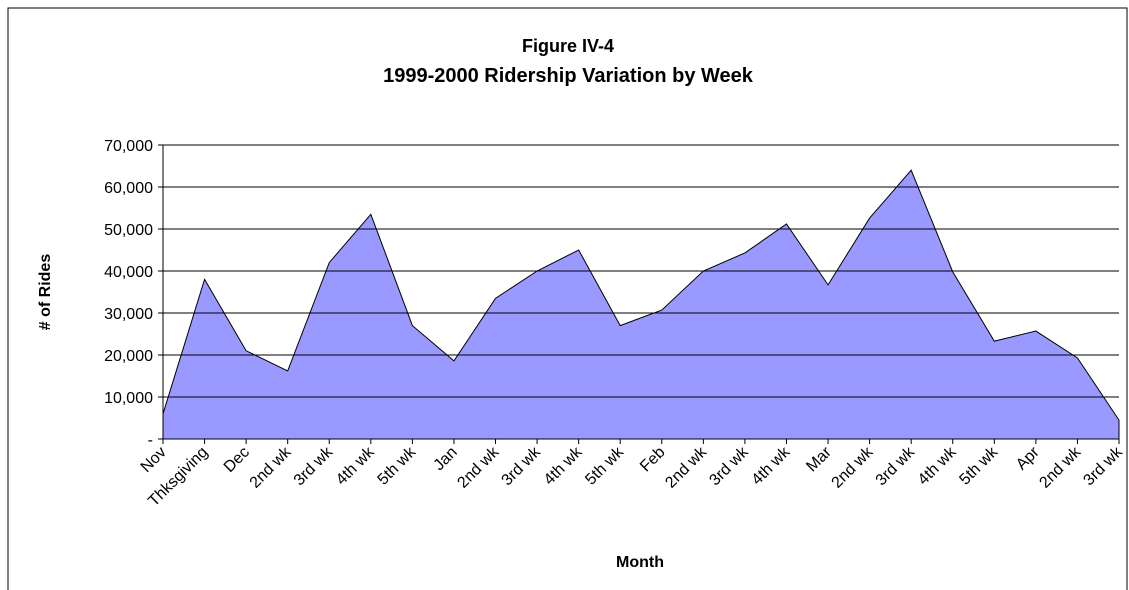 Image resolution: width=1129 pixels, height=590 pixels. What do you see at coordinates (568, 46) in the screenshot?
I see `chart-title: Figure IV-4` at bounding box center [568, 46].